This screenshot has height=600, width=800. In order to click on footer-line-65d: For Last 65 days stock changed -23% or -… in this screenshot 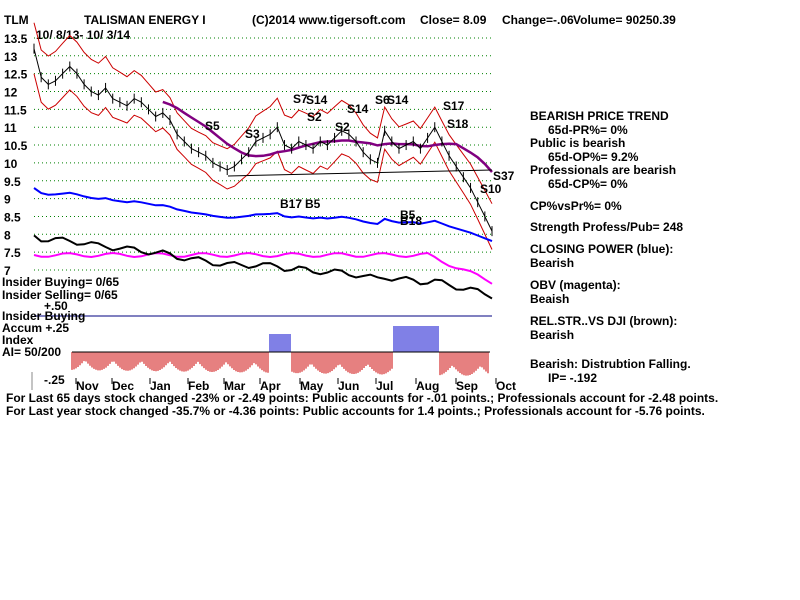, I will do `click(362, 398)`.